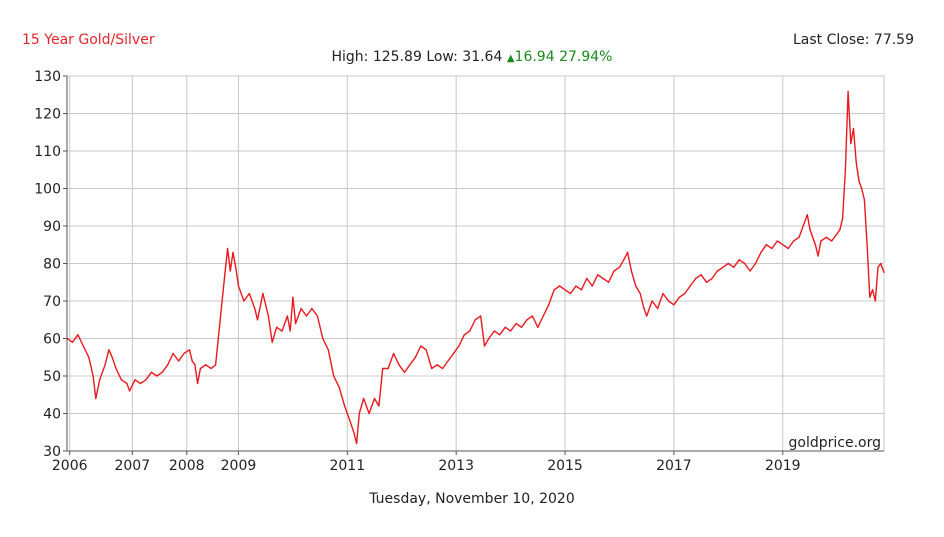 Image resolution: width=944 pixels, height=537 pixels. I want to click on x-tick-label: 2007, so click(132, 466).